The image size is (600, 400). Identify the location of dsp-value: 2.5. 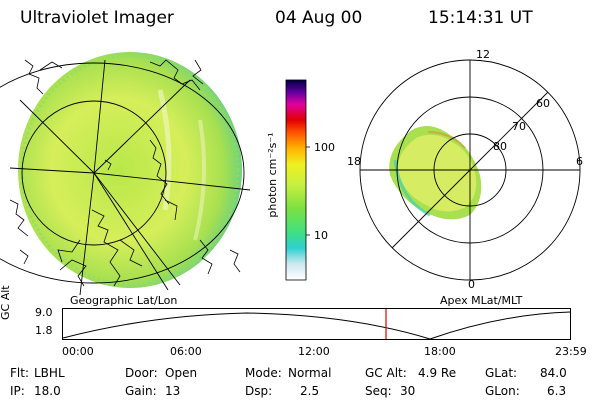
(310, 391).